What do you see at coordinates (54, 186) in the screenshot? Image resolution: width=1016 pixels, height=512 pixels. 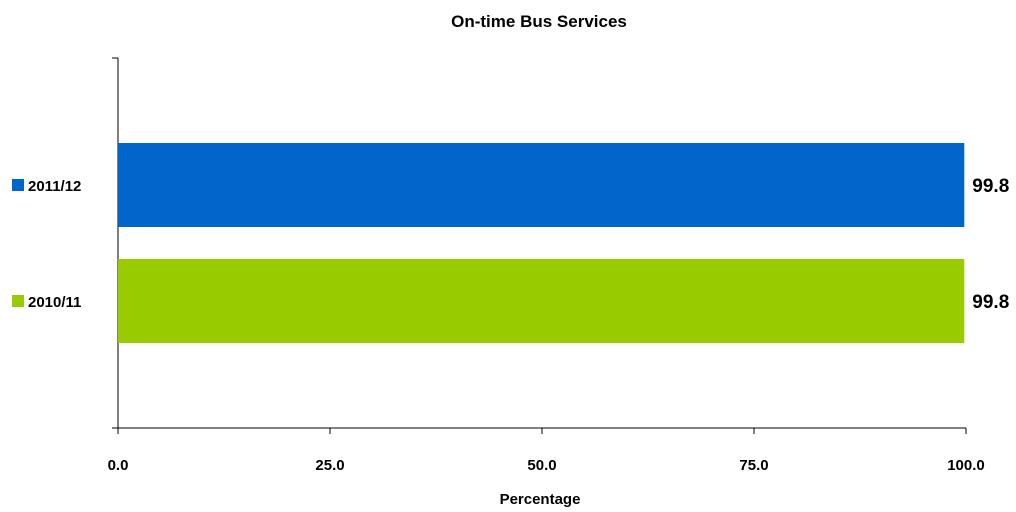 I see `legend-label: 2011/12` at bounding box center [54, 186].